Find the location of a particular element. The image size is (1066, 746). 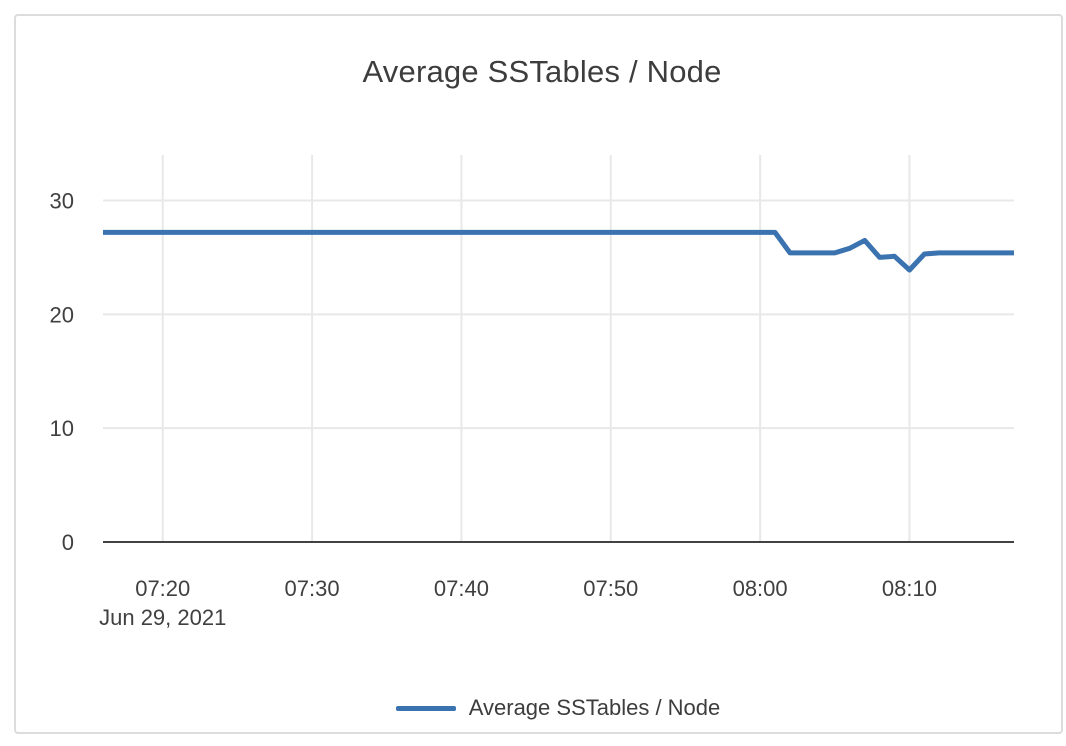

x-tick-label: 07:30 is located at coordinates (312, 588).